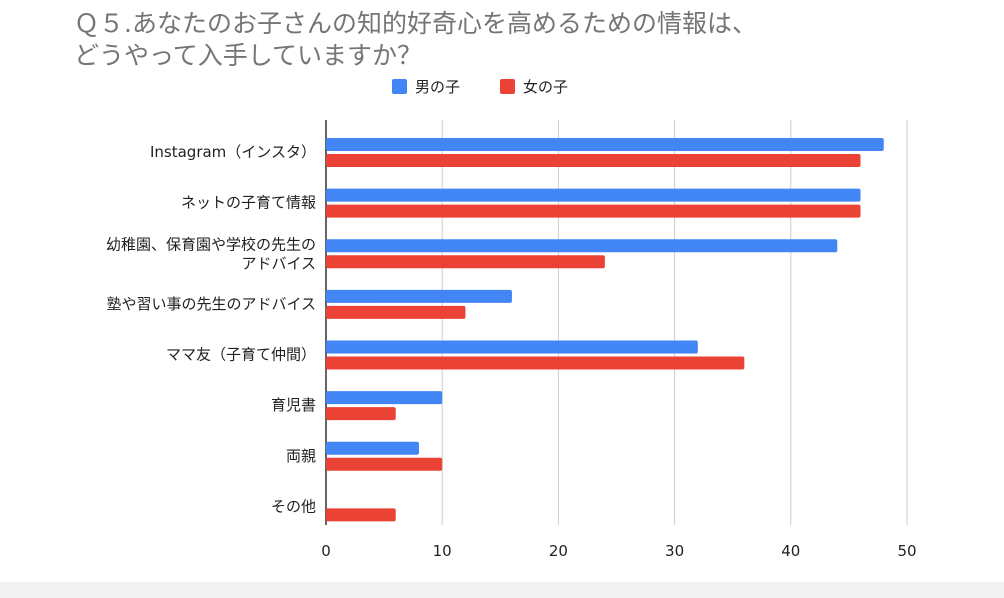 This screenshot has height=598, width=1004. I want to click on x-tick-label: 0, so click(326, 551).